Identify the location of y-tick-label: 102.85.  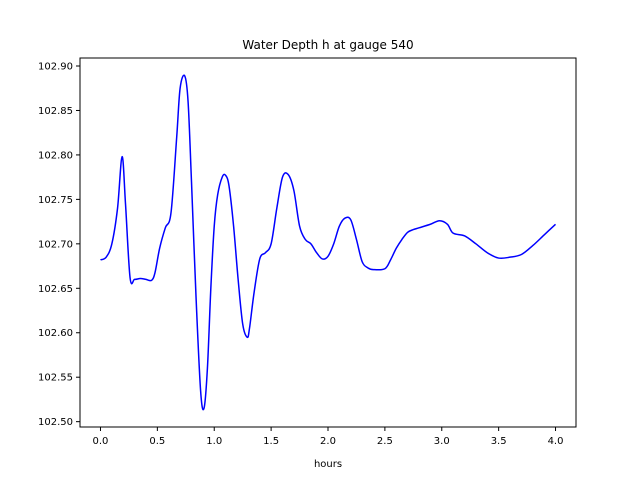
(55, 111).